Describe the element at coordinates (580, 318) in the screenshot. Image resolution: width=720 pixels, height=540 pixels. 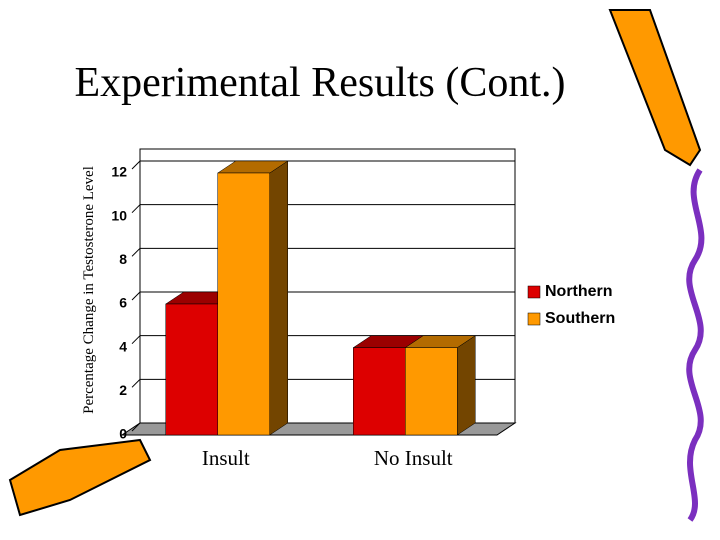
I see `legend-label: Southern` at that location.